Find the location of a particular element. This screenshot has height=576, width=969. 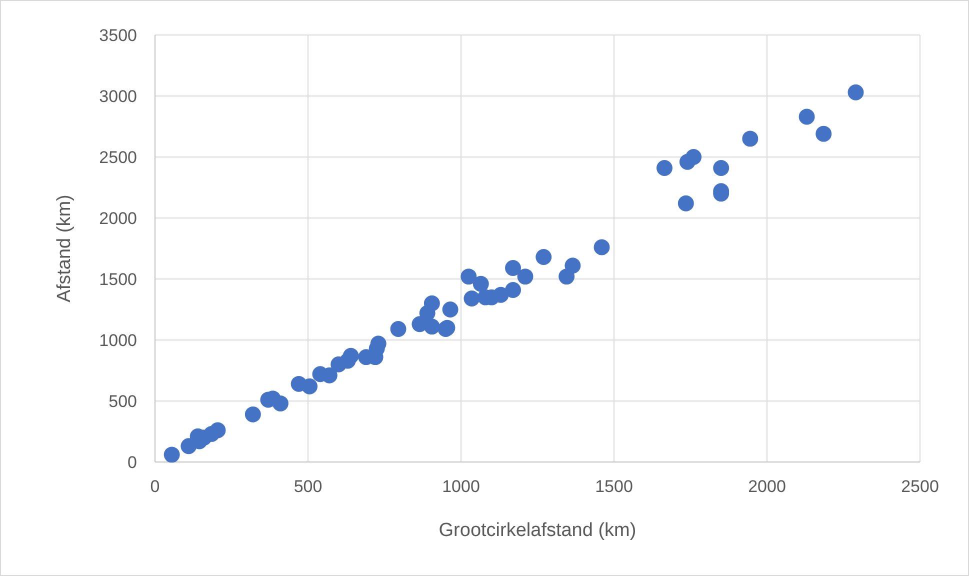

x-tick-label: 0 is located at coordinates (155, 486).